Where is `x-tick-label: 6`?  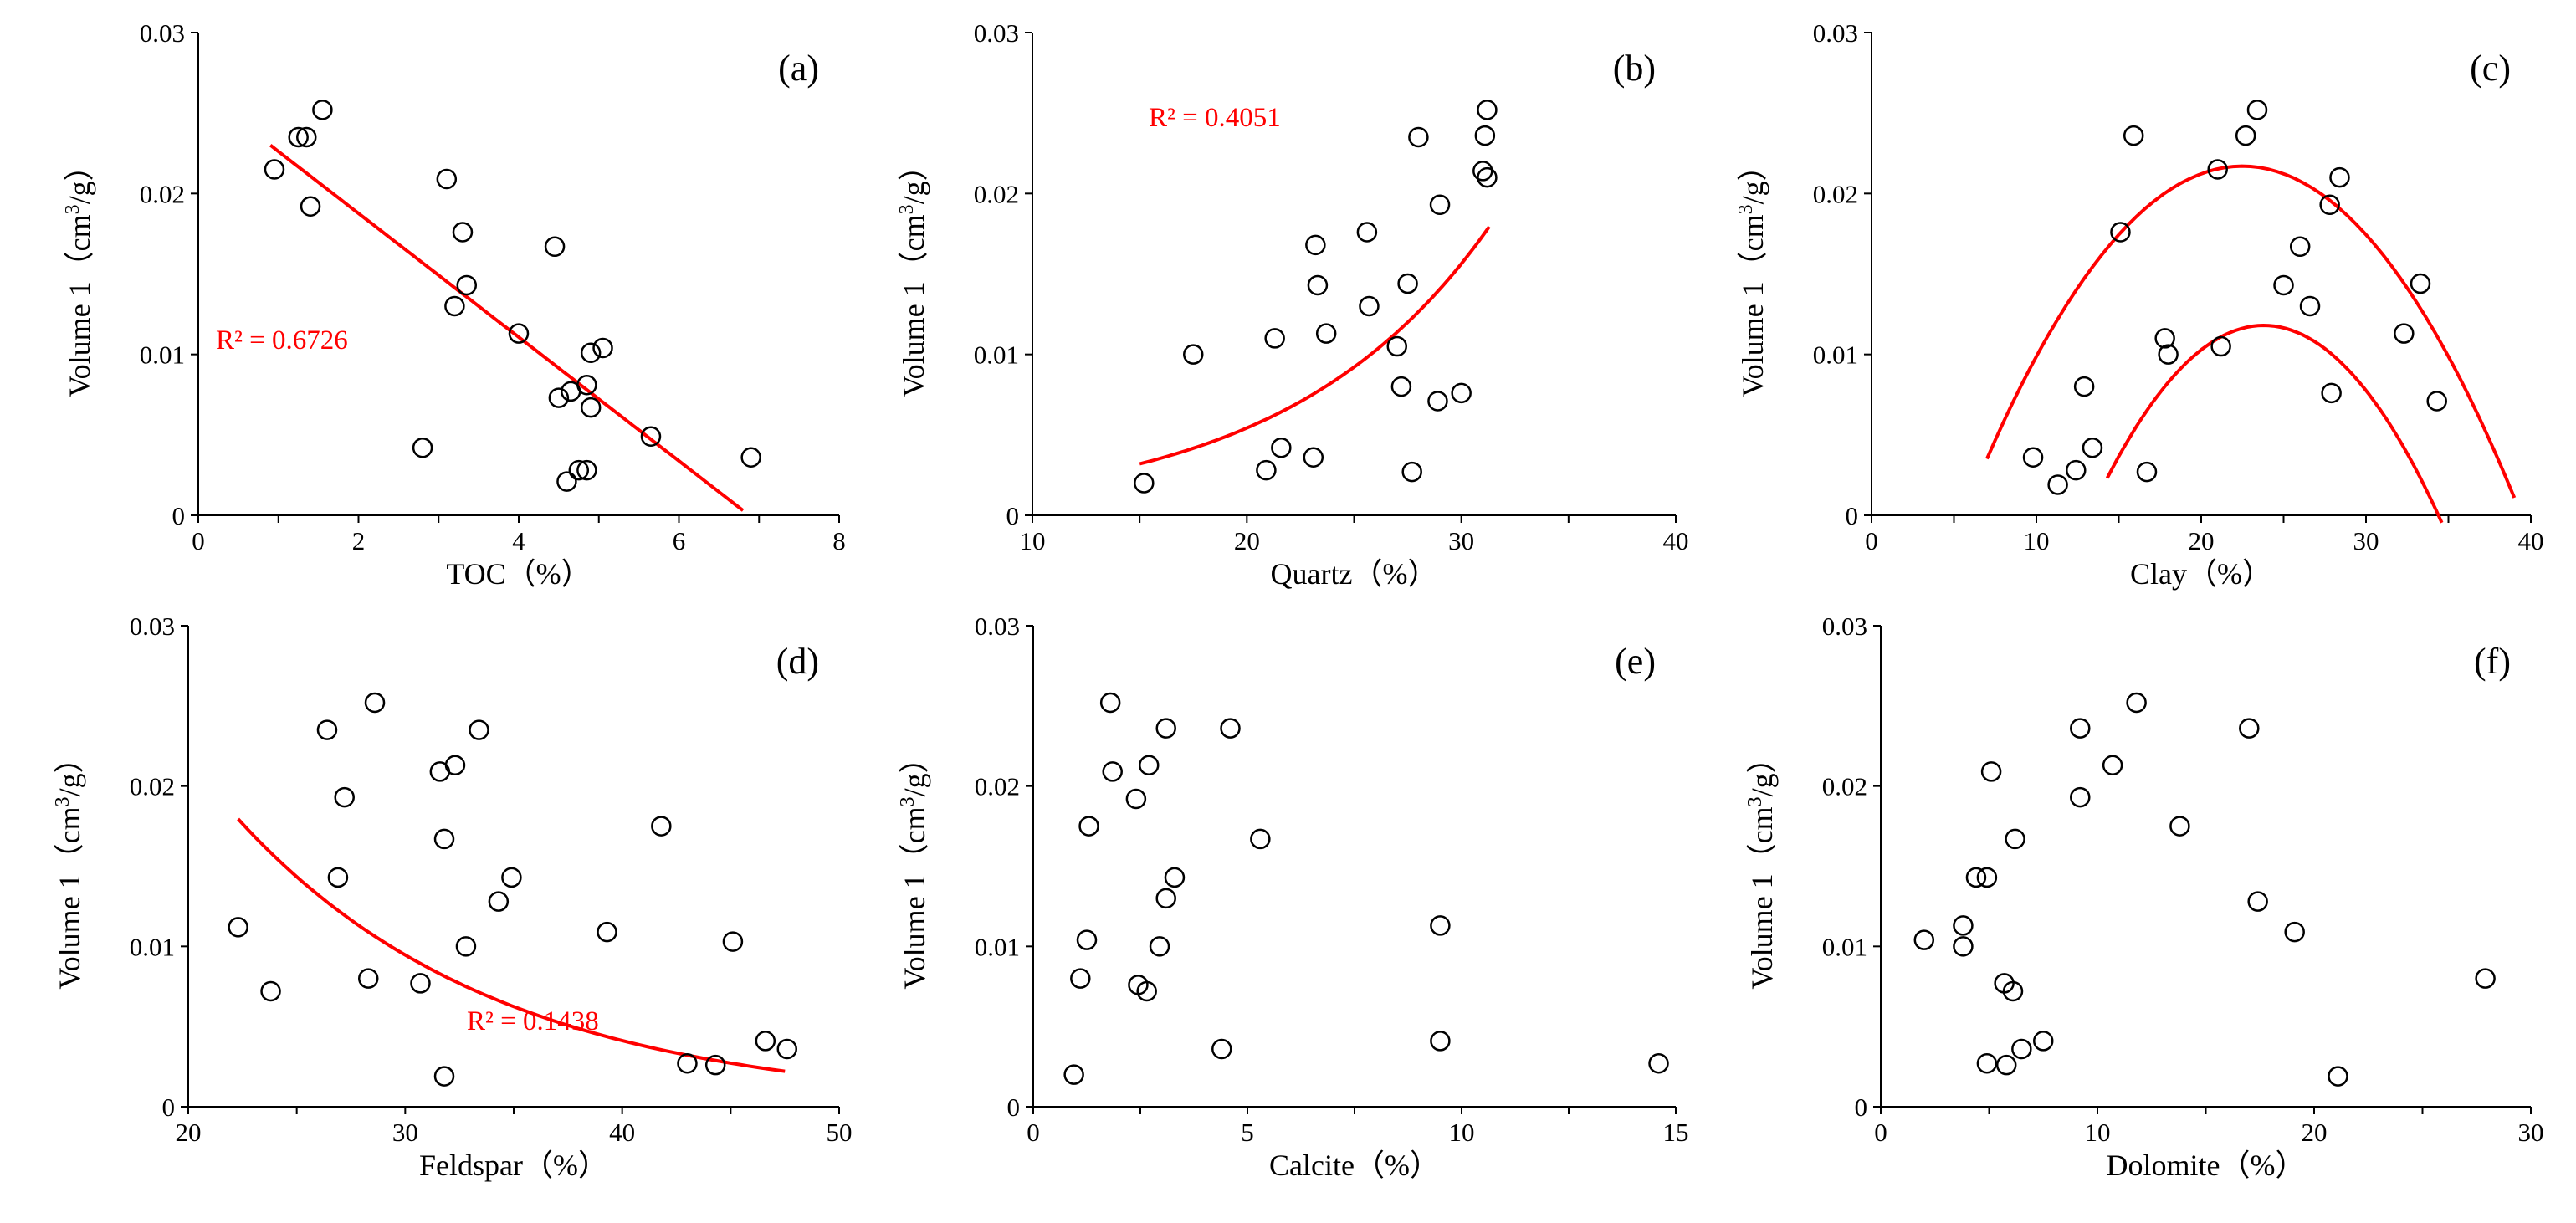 x-tick-label: 6 is located at coordinates (680, 540).